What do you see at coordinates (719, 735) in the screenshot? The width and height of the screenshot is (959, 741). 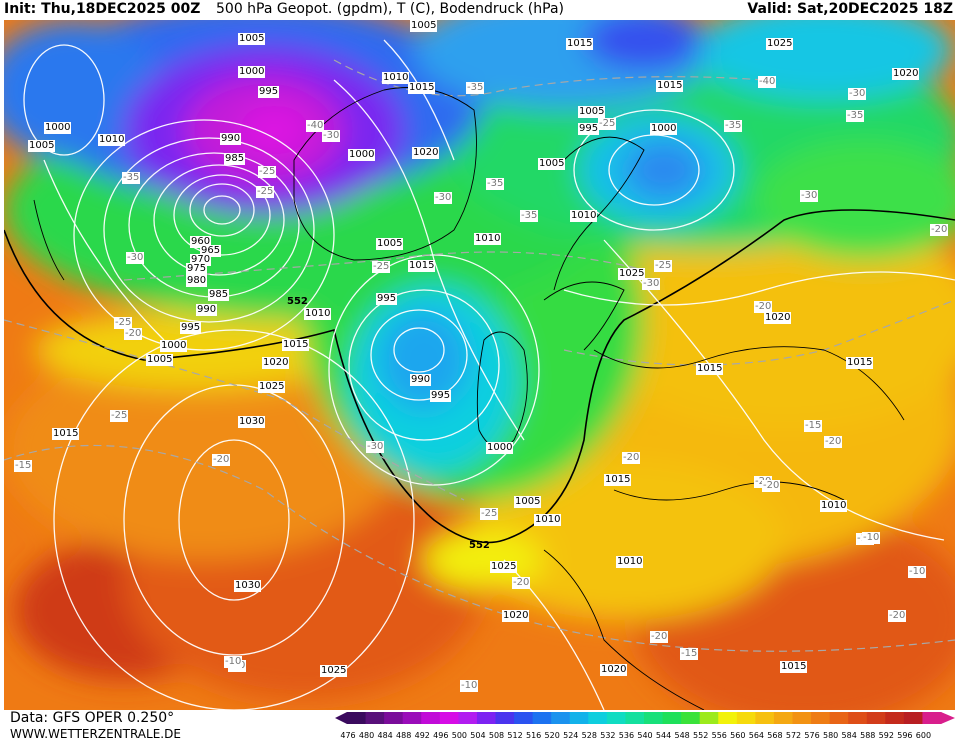 I see `colorbar-tick-label: 556` at bounding box center [719, 735].